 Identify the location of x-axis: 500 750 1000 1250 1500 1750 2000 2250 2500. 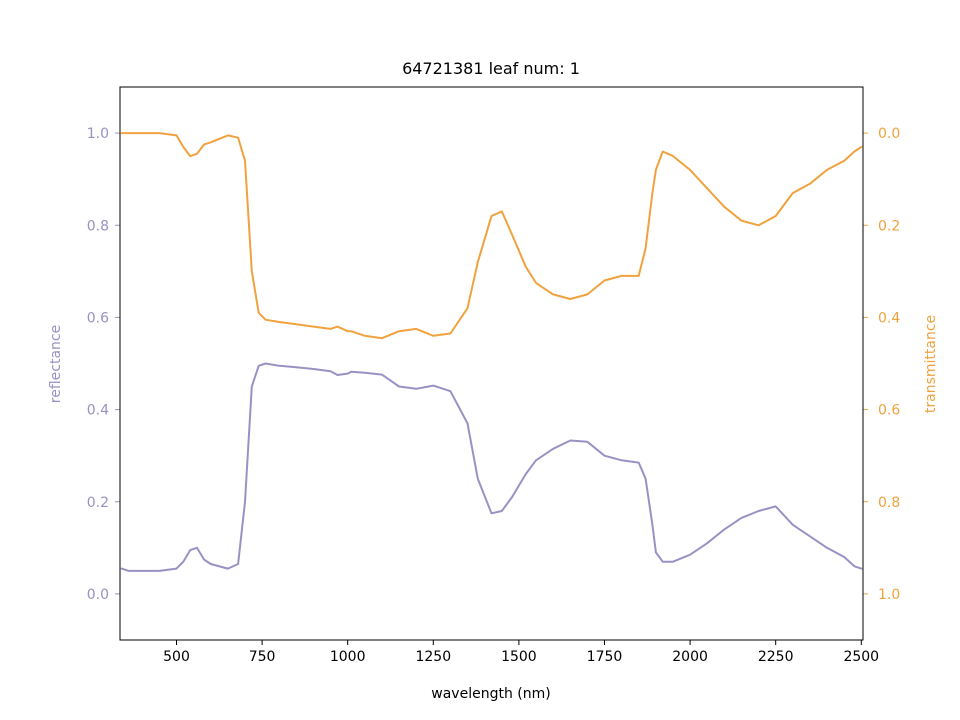
(521, 652).